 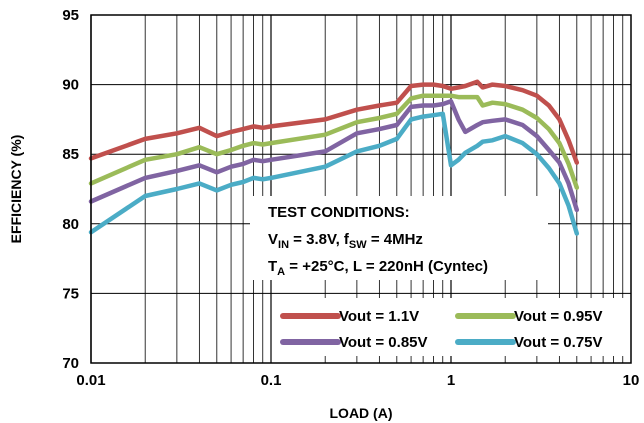 I want to click on x-axis-label: LOAD (A), so click(x=361, y=413).